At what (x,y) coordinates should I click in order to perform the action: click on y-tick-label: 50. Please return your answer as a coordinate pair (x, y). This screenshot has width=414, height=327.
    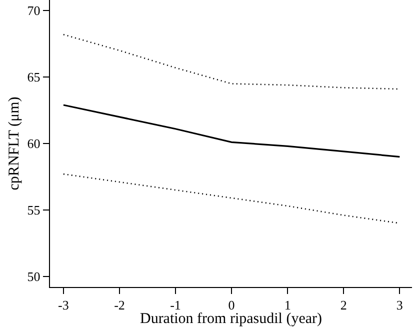
    Looking at the image, I should click on (33, 276).